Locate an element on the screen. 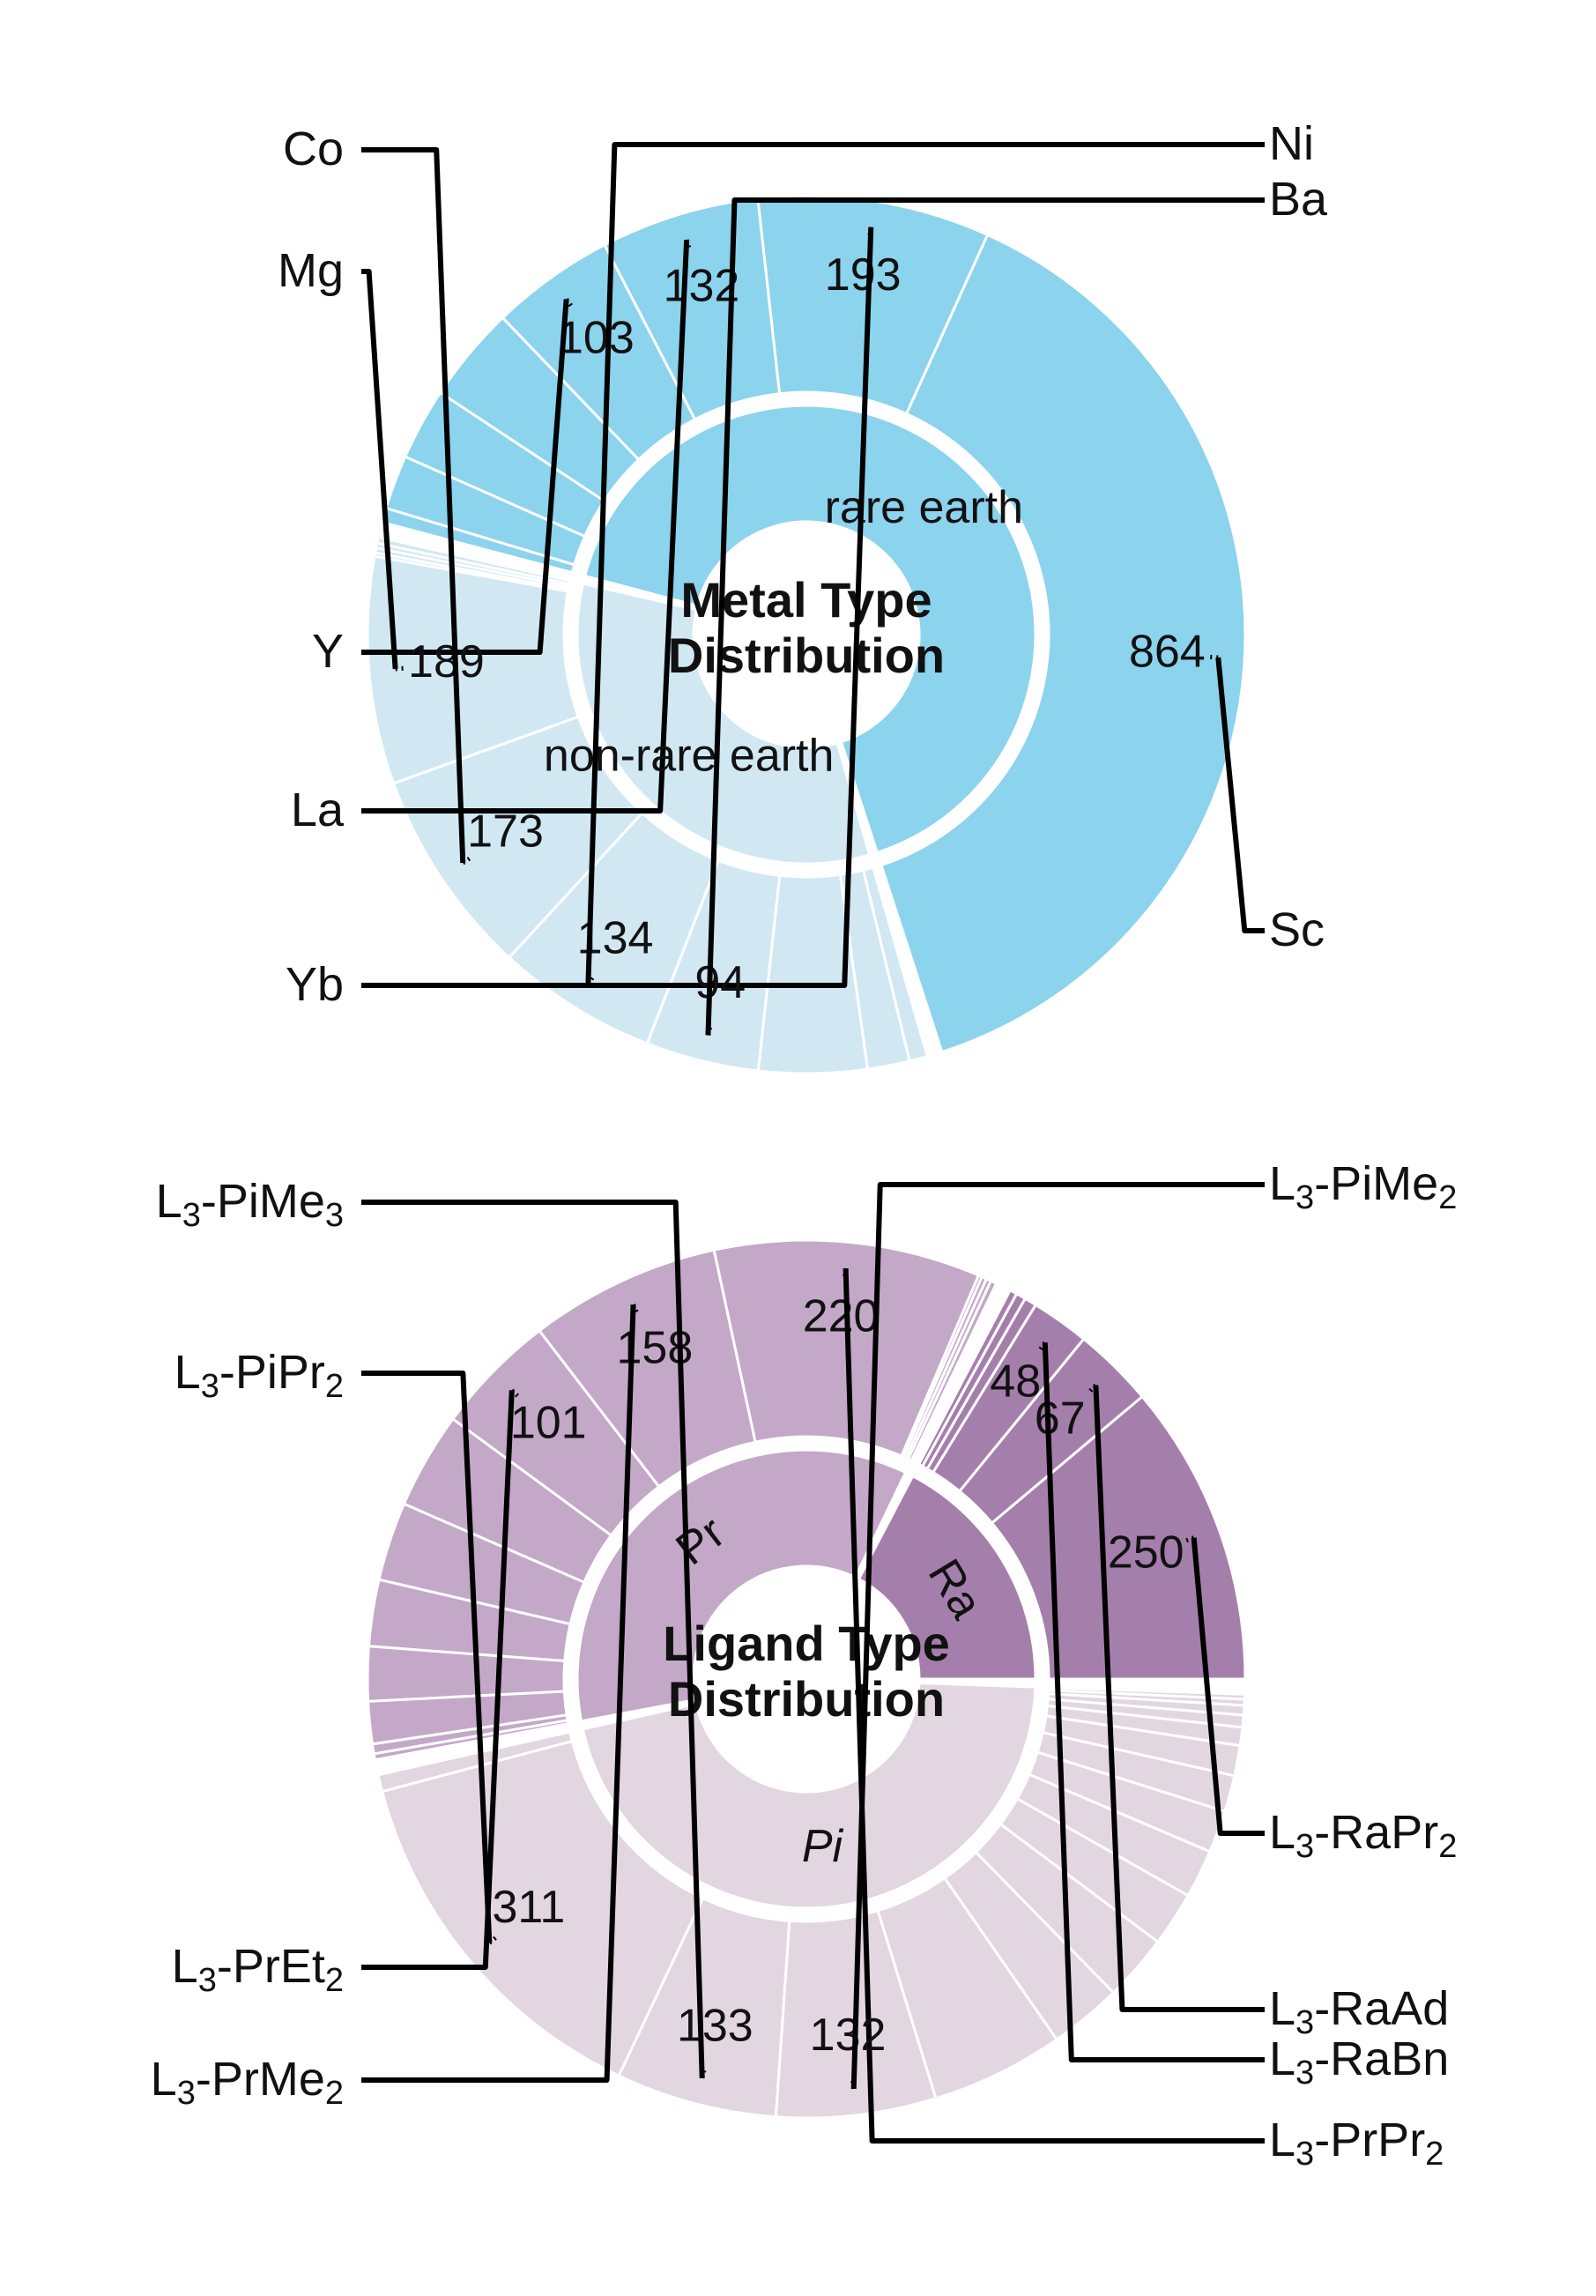 This screenshot has width=1596, height=2296. callout-label-l3-pipr2: L3​-PiPr2​ is located at coordinates (259, 1375).